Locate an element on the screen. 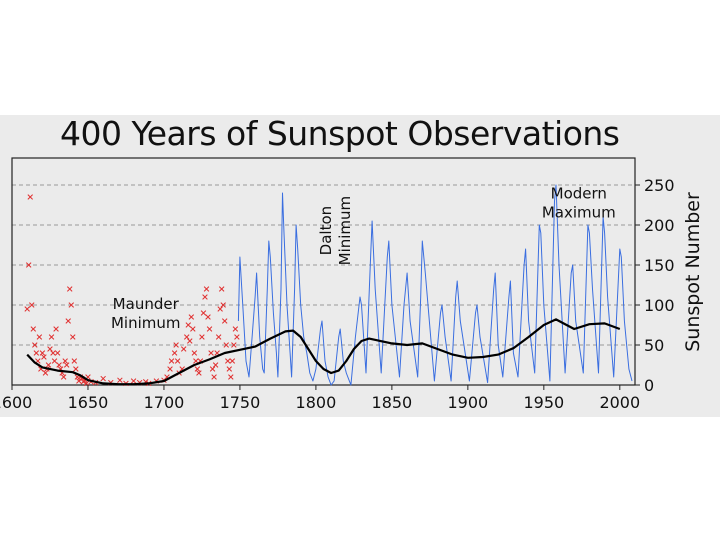 This screenshot has width=720, height=540. x-tick-label: 1600 is located at coordinates (16, 402).